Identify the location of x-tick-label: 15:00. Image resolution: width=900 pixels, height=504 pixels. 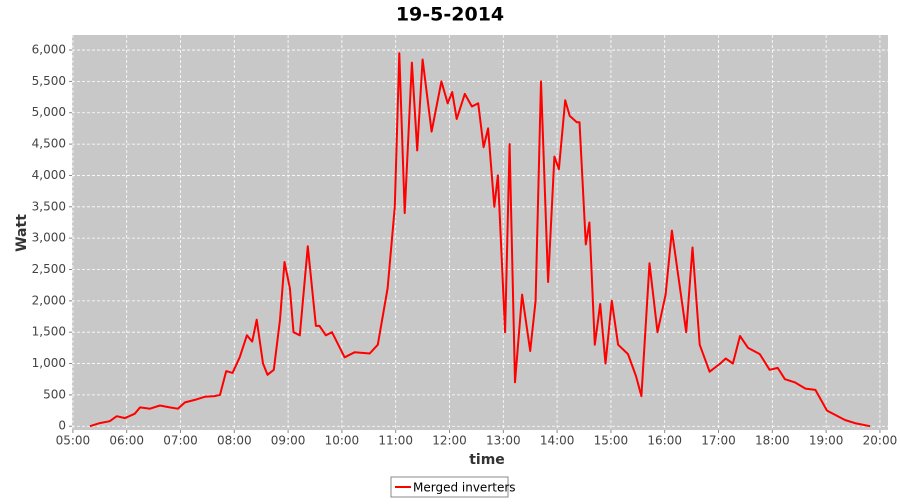
(611, 441).